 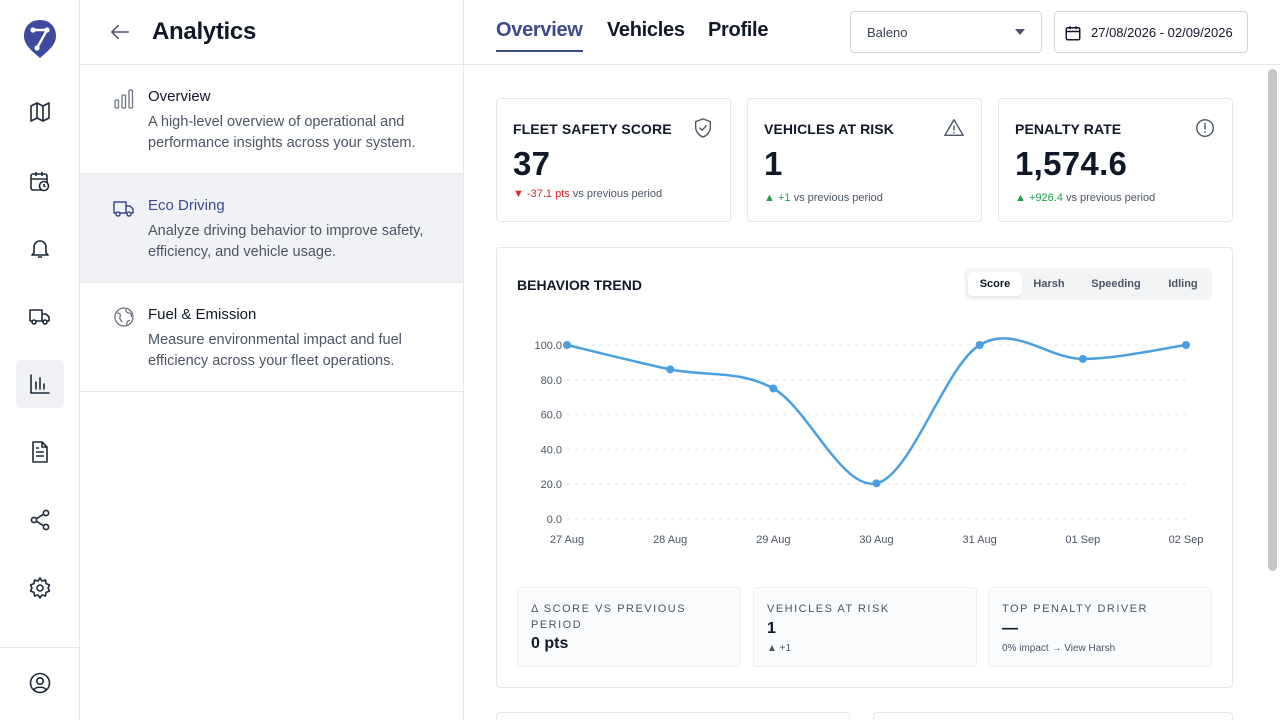 I want to click on stat-value: 1, so click(x=771, y=628).